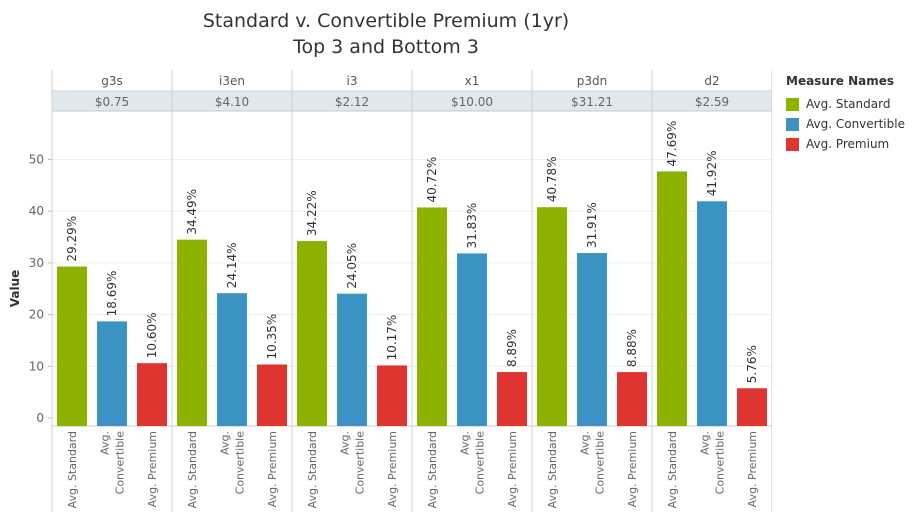 The width and height of the screenshot is (924, 512). What do you see at coordinates (352, 102) in the screenshot?
I see `panel-price-label: $2.12` at bounding box center [352, 102].